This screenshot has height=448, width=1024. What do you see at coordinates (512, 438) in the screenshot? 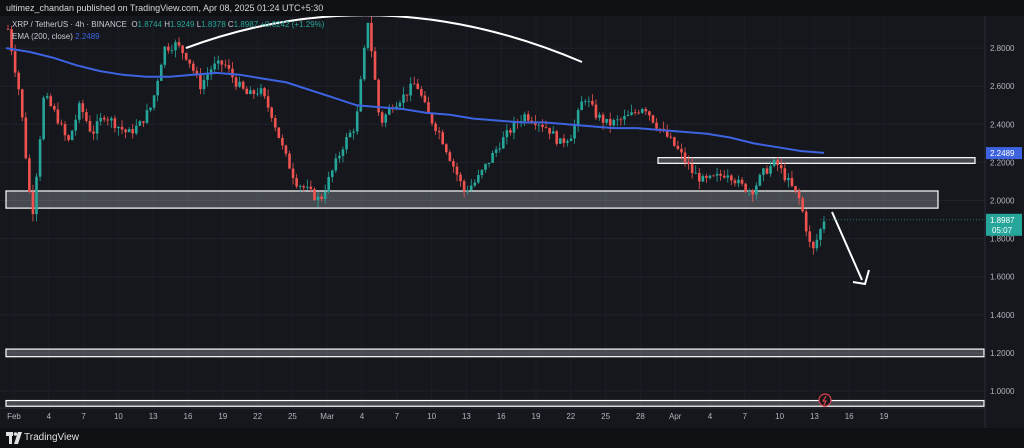
I see `footer-bar: TradingView` at bounding box center [512, 438].